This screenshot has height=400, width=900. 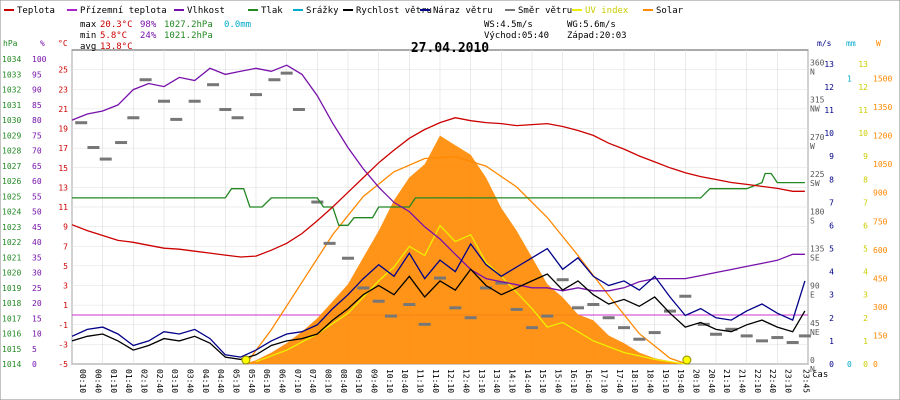 I want to click on ms-axis-label: m/s, so click(x=824, y=43).